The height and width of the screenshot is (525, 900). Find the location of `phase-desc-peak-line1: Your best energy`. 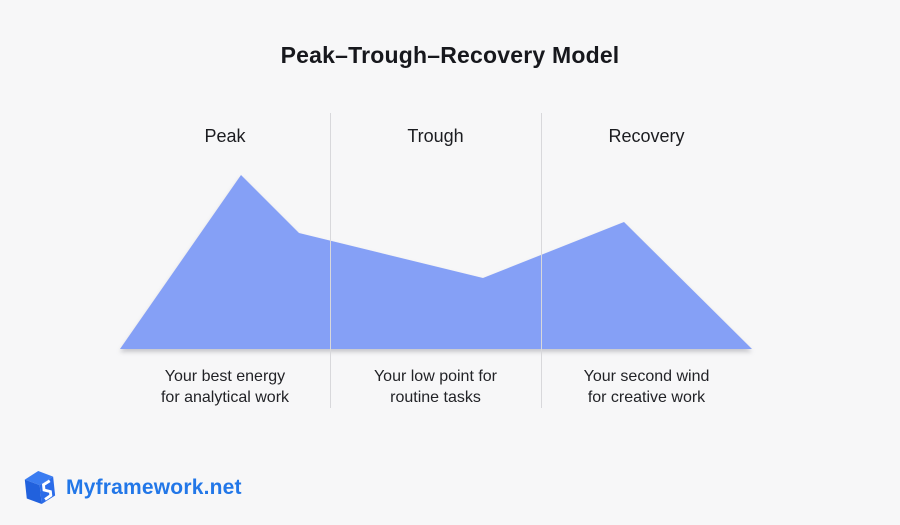

phase-desc-peak-line1: Your best energy is located at coordinates (225, 376).